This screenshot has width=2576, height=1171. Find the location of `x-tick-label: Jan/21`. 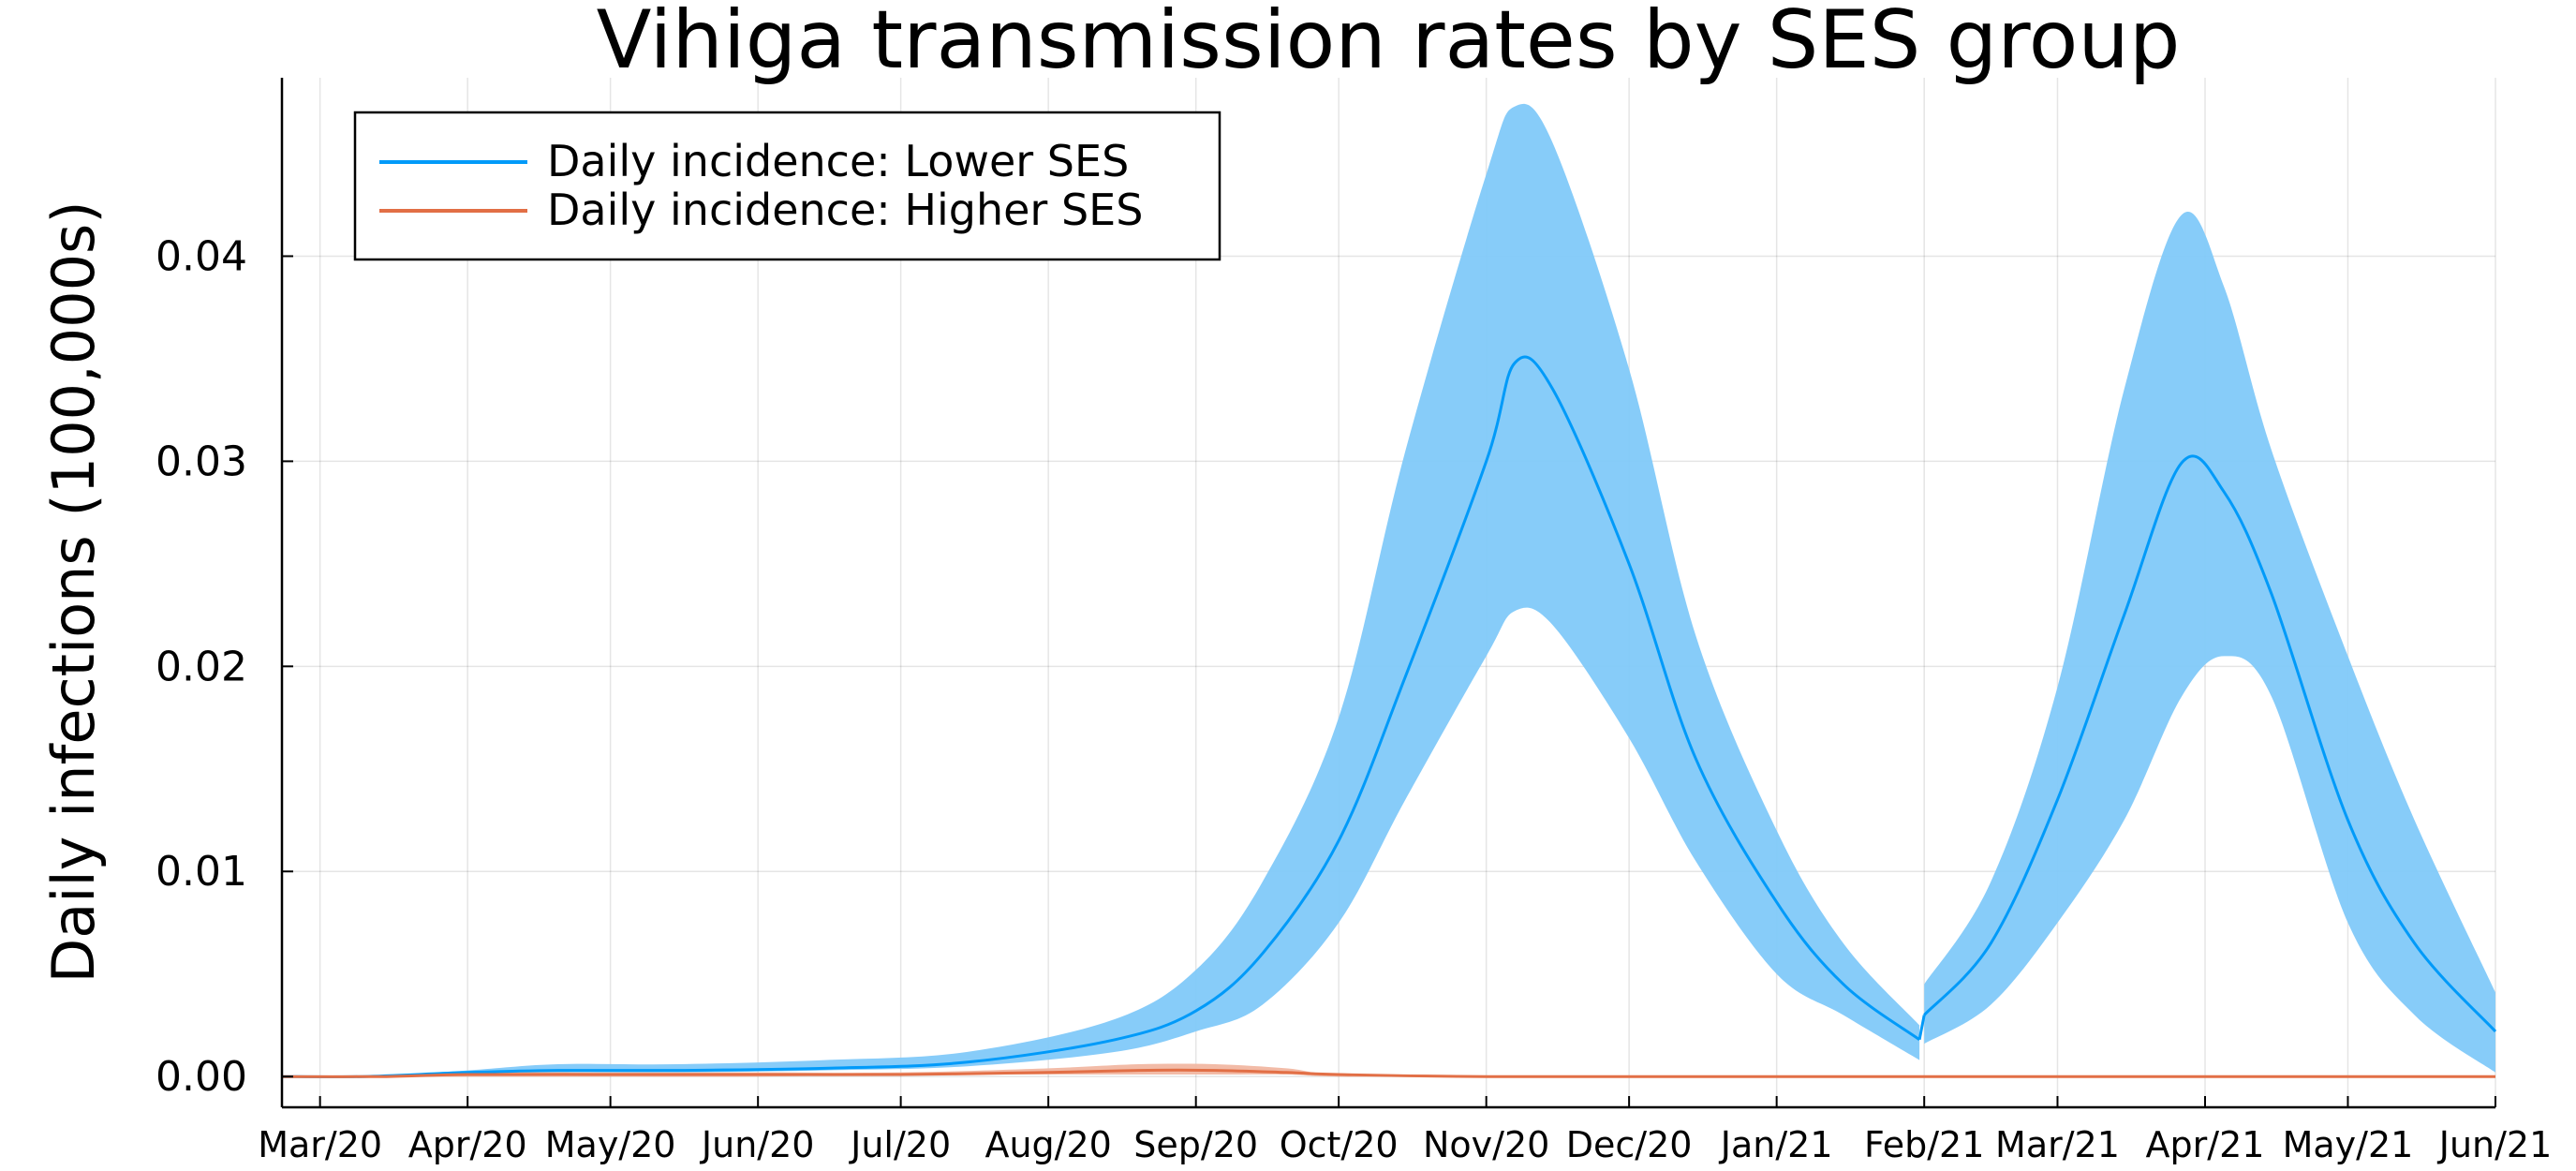

x-tick-label: Jan/21 is located at coordinates (1776, 1144).